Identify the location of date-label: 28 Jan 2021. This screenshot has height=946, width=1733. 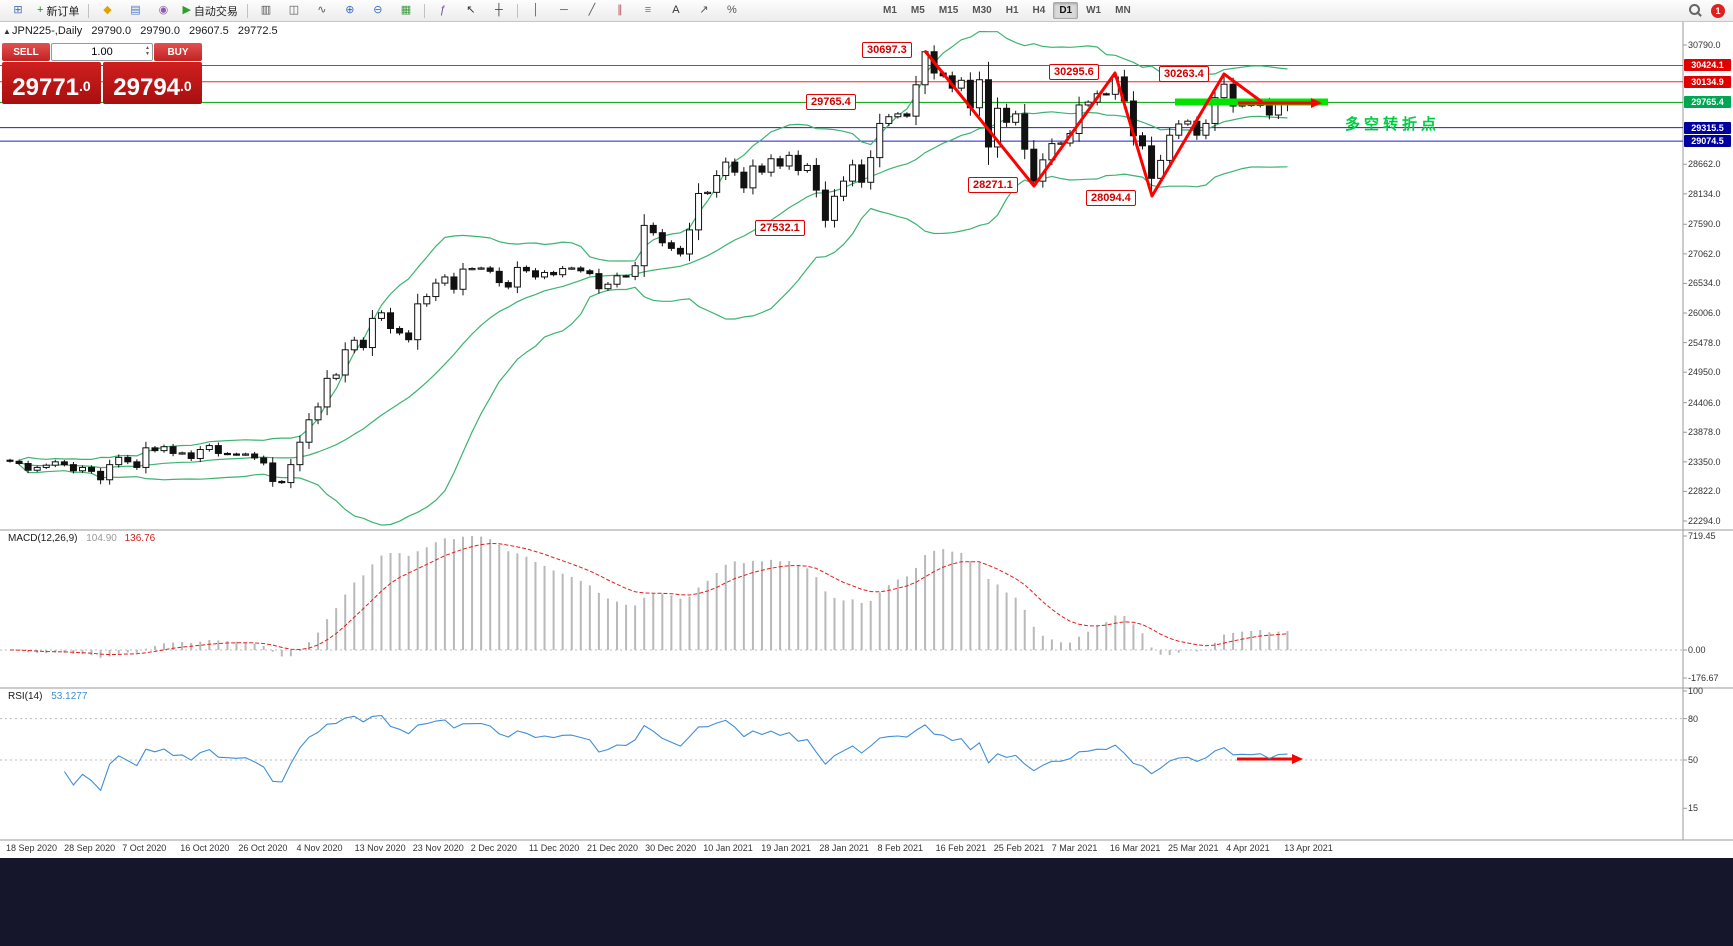
(844, 848).